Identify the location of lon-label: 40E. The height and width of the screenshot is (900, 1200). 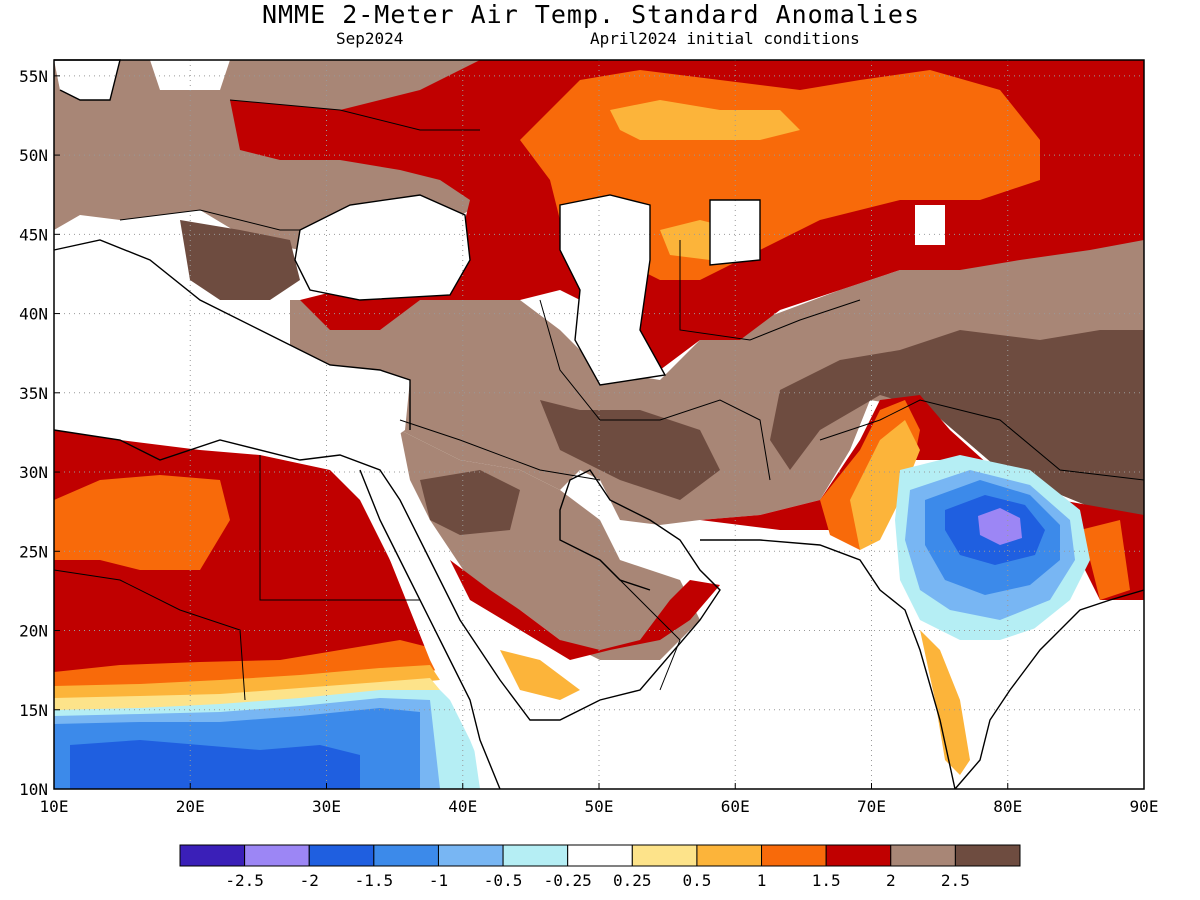
(462, 806).